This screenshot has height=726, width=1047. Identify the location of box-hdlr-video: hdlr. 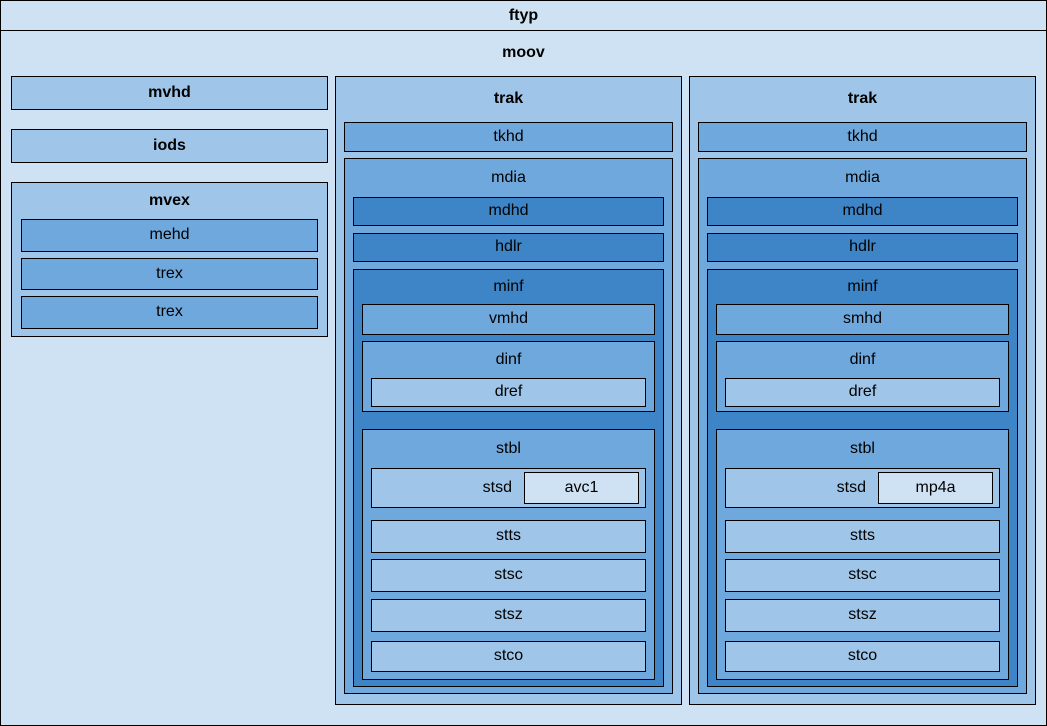
(508, 247).